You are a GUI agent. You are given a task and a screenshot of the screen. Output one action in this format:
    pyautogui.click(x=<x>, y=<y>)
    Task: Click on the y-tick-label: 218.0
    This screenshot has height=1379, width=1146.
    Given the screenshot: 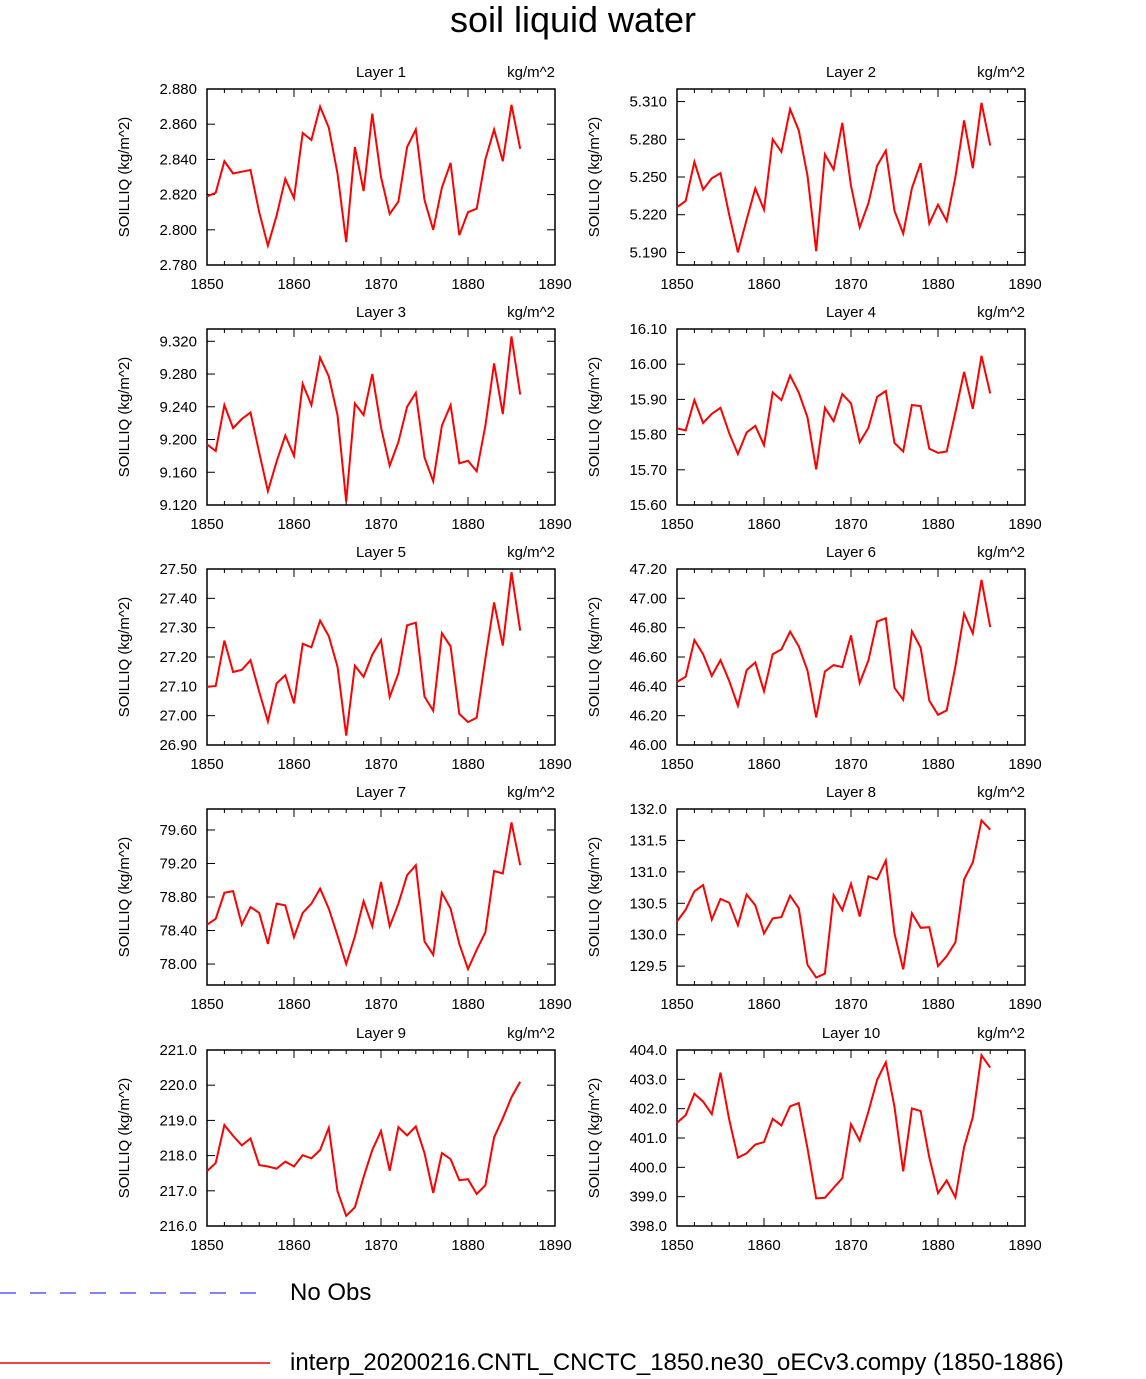 What is the action you would take?
    pyautogui.click(x=178, y=1156)
    